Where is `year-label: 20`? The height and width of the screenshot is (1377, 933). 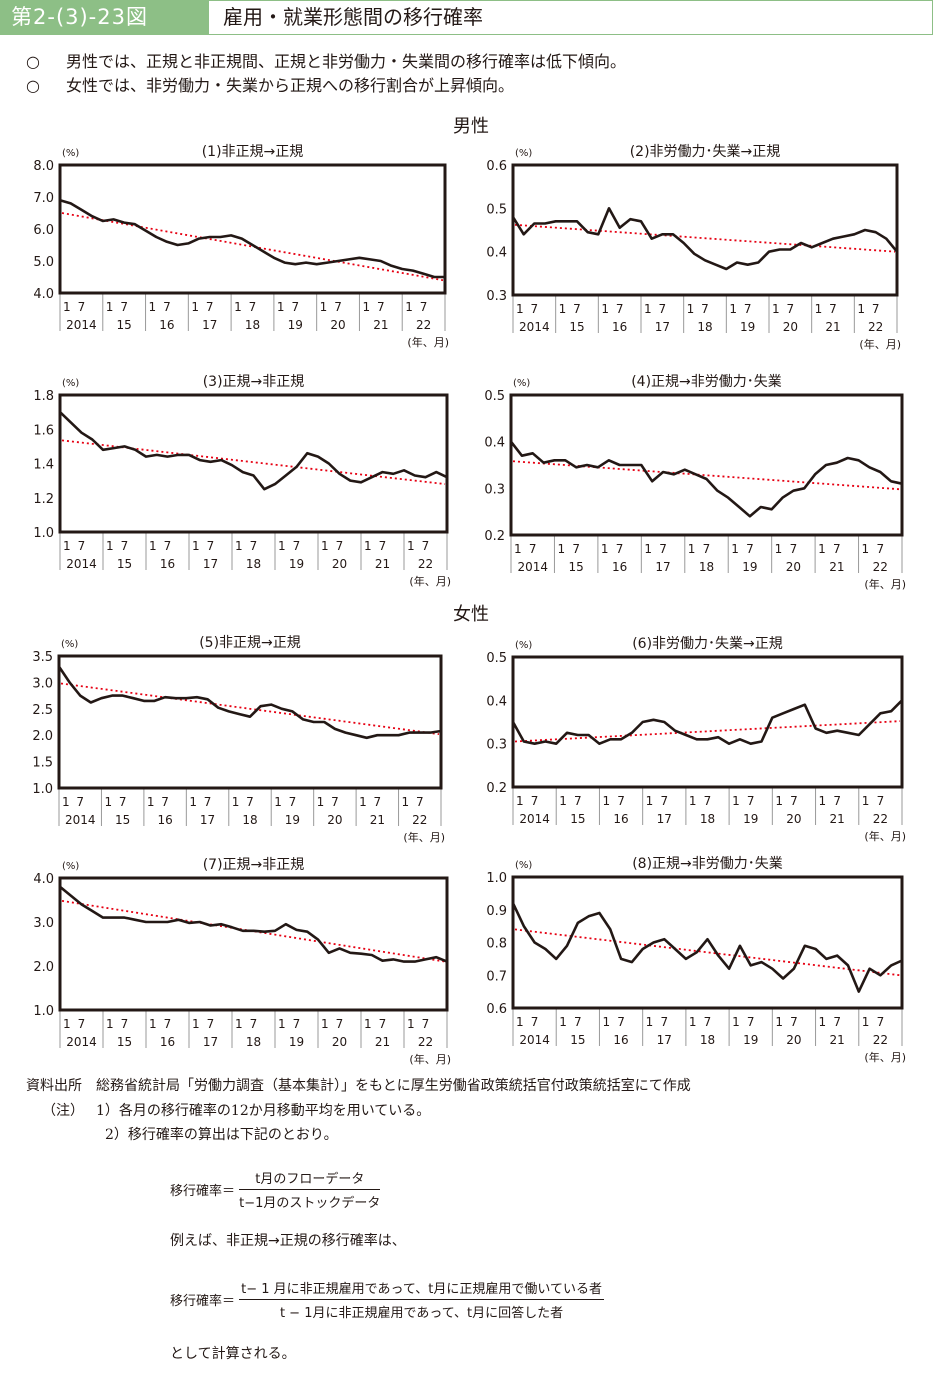 year-label: 20 is located at coordinates (793, 567).